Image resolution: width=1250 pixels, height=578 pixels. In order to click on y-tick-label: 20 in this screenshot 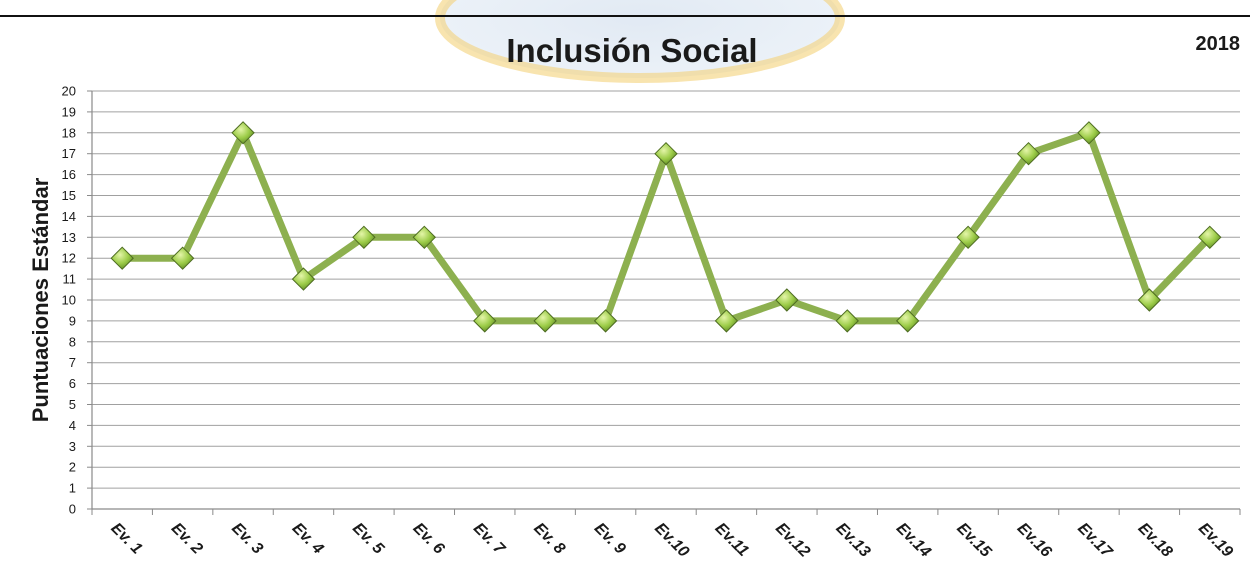, I will do `click(69, 91)`.